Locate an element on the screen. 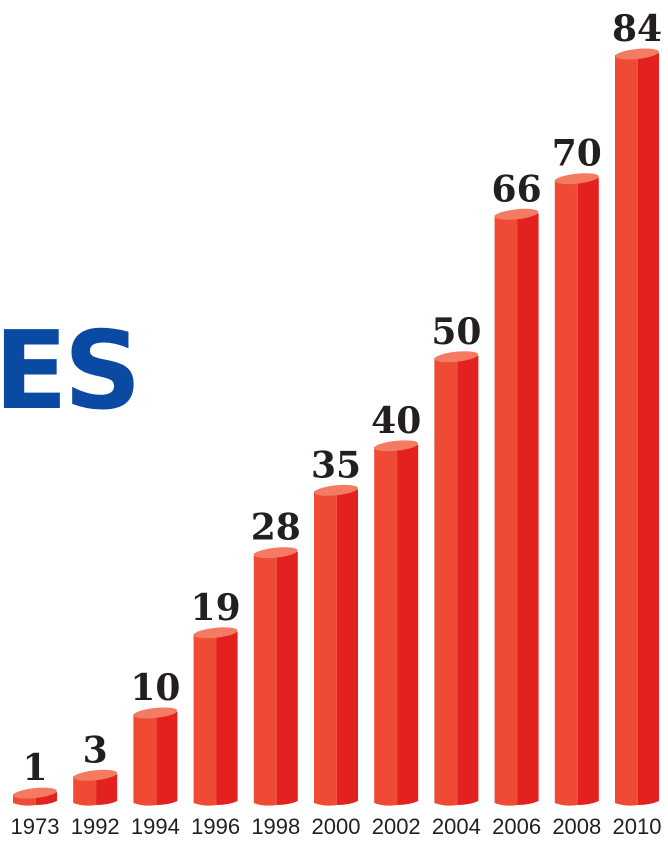 The width and height of the screenshot is (668, 843). heading-fragment: ES is located at coordinates (71, 371).